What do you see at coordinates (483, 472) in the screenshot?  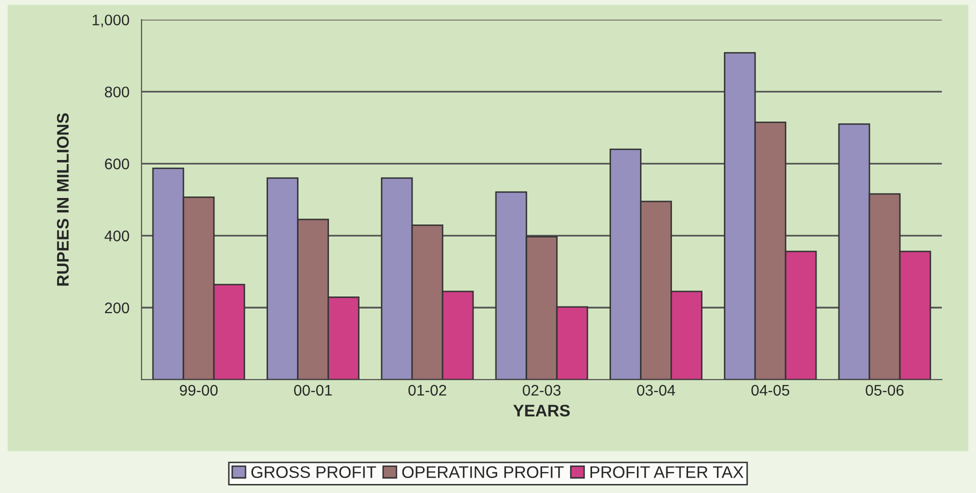 I see `legend-label: OPERATING PROFIT` at bounding box center [483, 472].